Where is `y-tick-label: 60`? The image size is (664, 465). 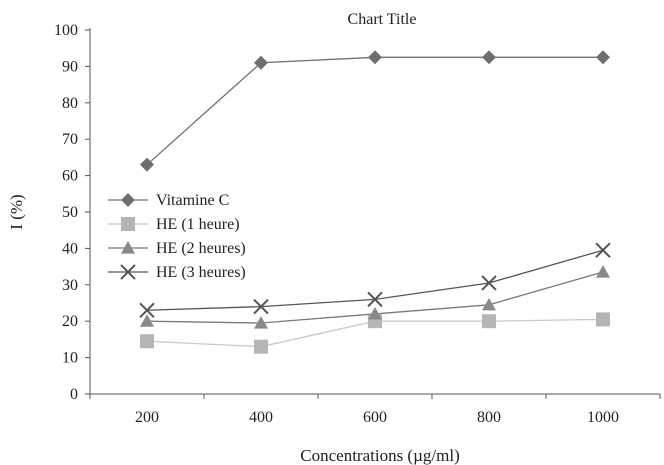 y-tick-label: 60 is located at coordinates (70, 176).